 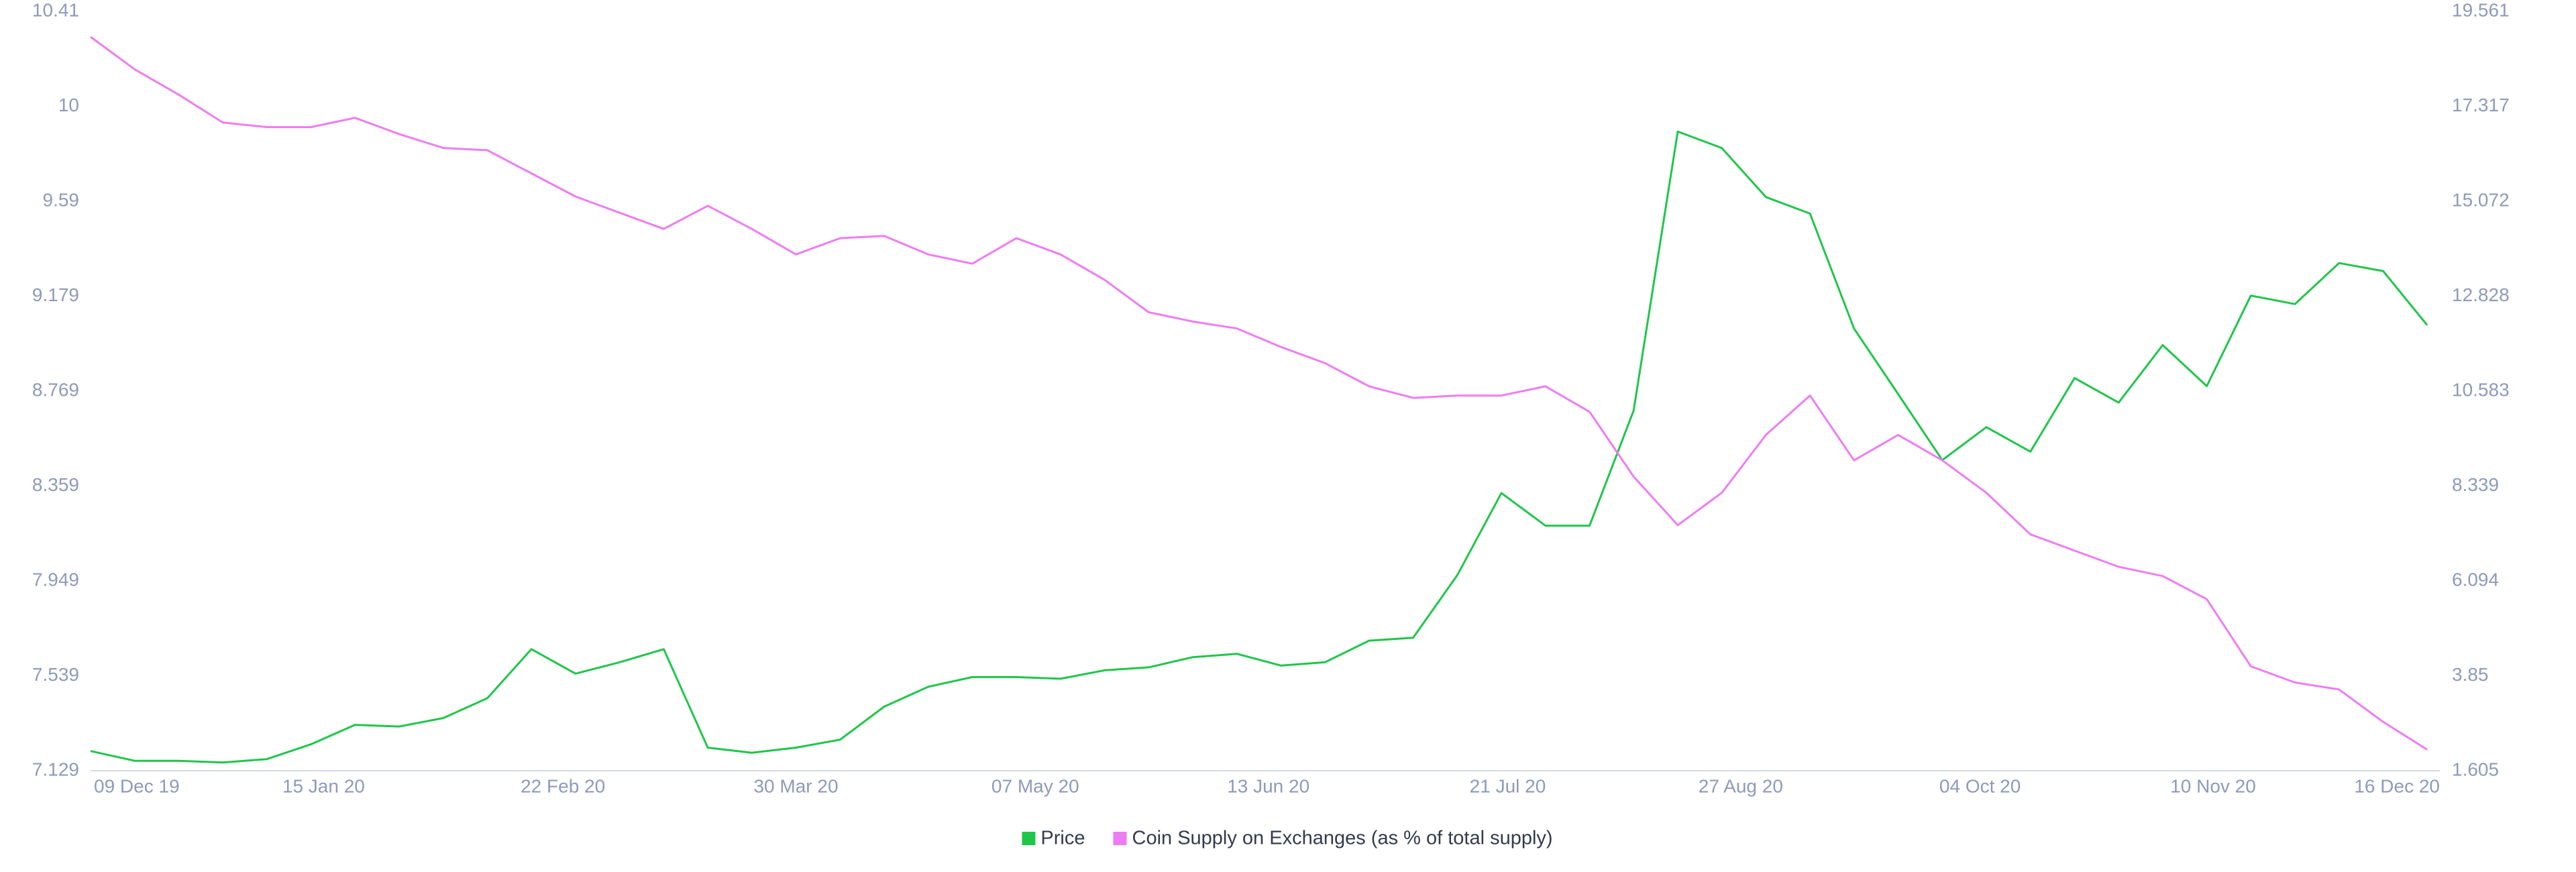 What do you see at coordinates (2397, 785) in the screenshot?
I see `x-tick-label: 16 Dec 20` at bounding box center [2397, 785].